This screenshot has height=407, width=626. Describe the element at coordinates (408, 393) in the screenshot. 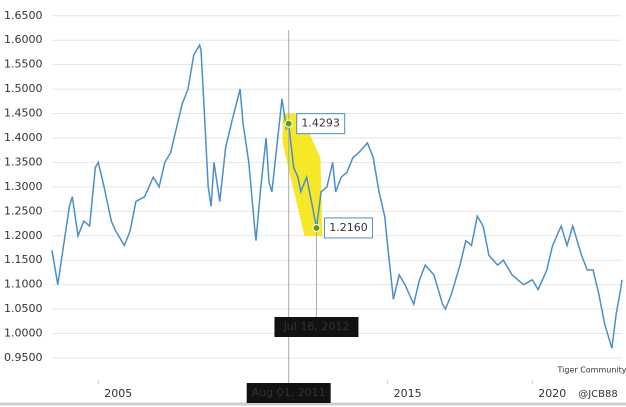

I see `x-tick-label: 2015` at that location.